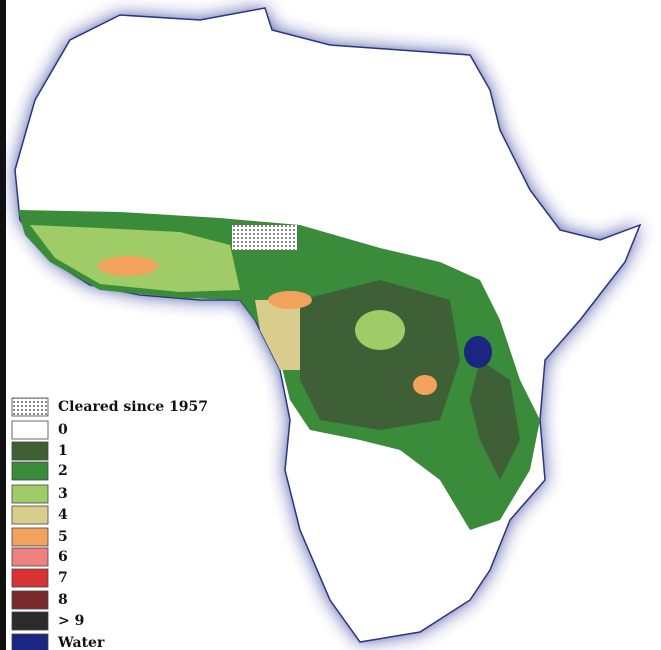 The height and width of the screenshot is (650, 661). I want to click on lake-victoria, so click(478, 352).